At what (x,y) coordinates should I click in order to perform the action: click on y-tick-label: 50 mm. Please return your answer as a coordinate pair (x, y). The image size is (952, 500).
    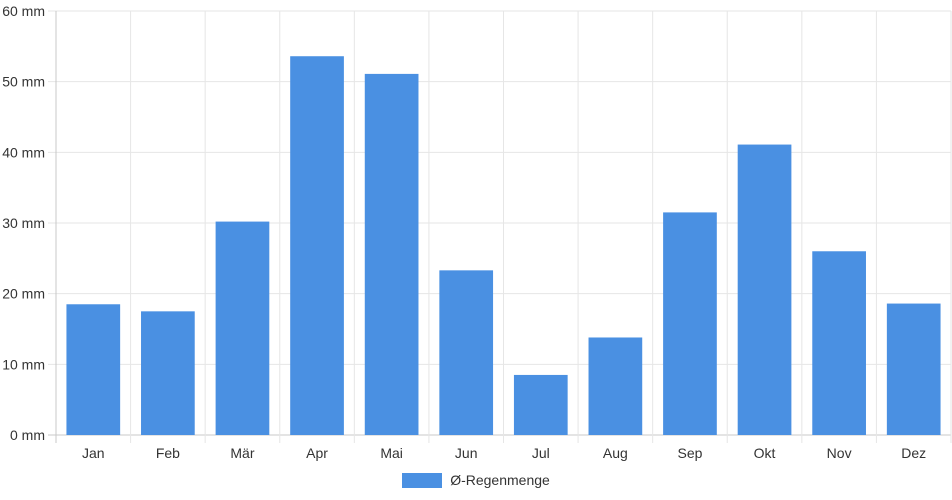
    Looking at the image, I should click on (23, 82).